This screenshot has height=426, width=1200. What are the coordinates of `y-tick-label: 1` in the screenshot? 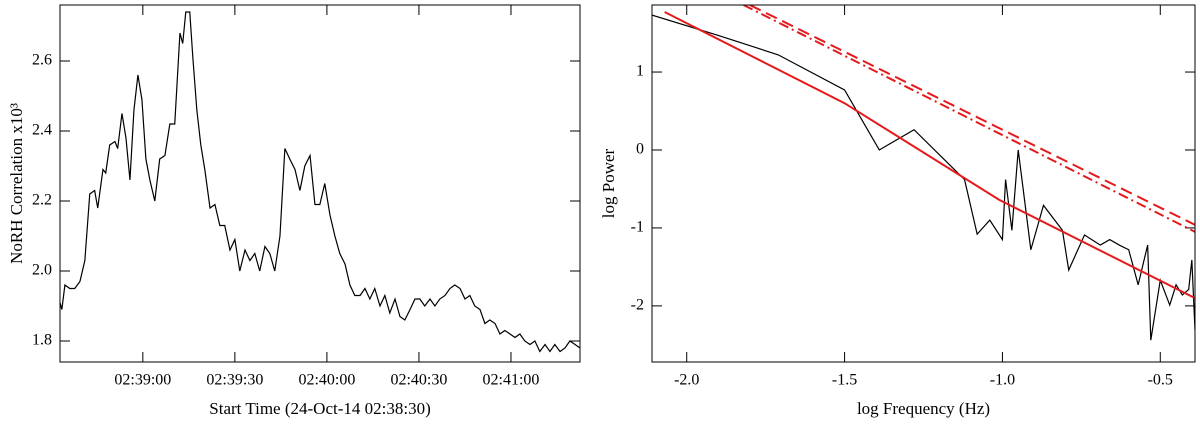 It's located at (640, 71).